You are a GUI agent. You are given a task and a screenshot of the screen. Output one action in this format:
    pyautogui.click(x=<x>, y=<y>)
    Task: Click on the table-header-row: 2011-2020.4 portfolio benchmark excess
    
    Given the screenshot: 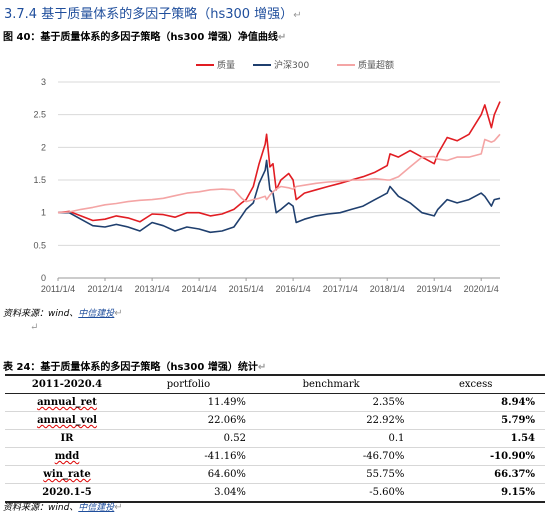 What is the action you would take?
    pyautogui.click(x=275, y=384)
    